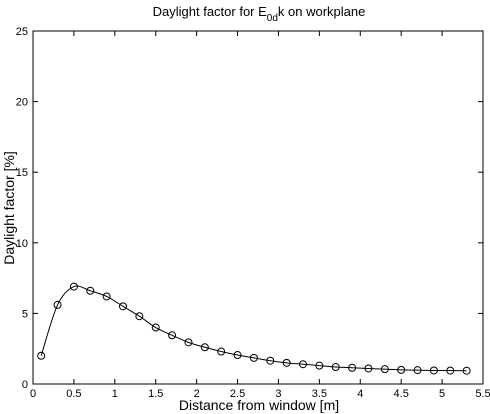  Describe the element at coordinates (22, 244) in the screenshot. I see `y-tick-label: 10` at that location.